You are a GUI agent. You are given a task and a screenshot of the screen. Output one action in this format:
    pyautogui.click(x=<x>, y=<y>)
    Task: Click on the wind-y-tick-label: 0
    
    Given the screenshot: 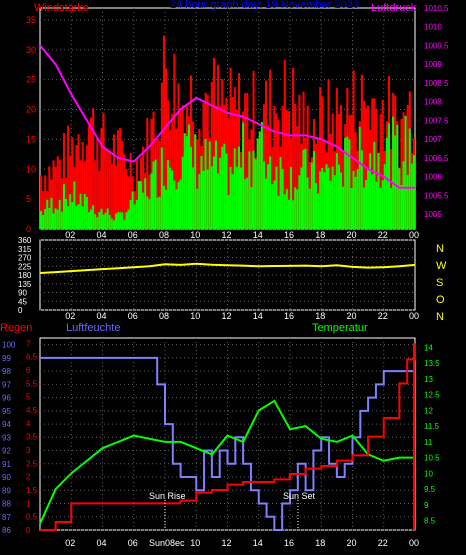 What is the action you would take?
    pyautogui.click(x=28, y=229)
    